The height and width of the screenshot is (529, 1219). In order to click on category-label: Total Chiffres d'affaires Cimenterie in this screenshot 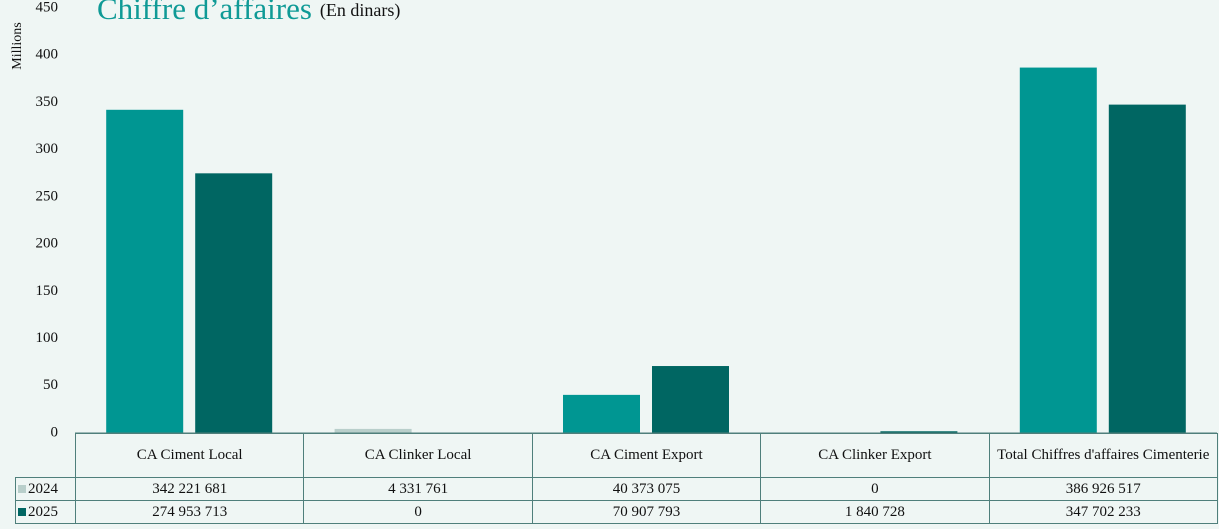, I will do `click(1103, 455)`.